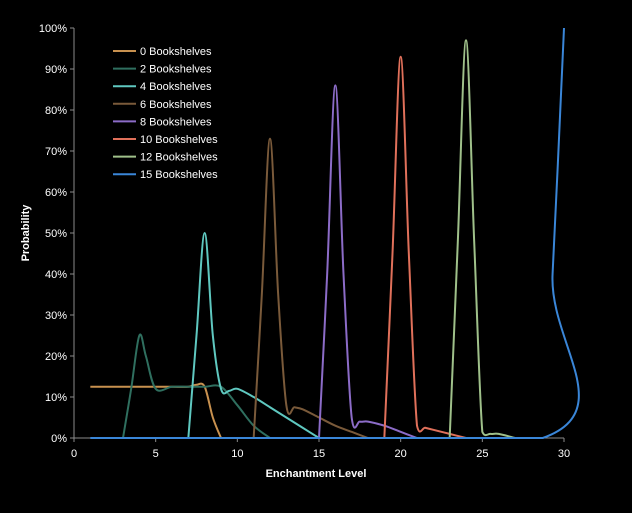  I want to click on y-axis-title: Probability, so click(26, 233).